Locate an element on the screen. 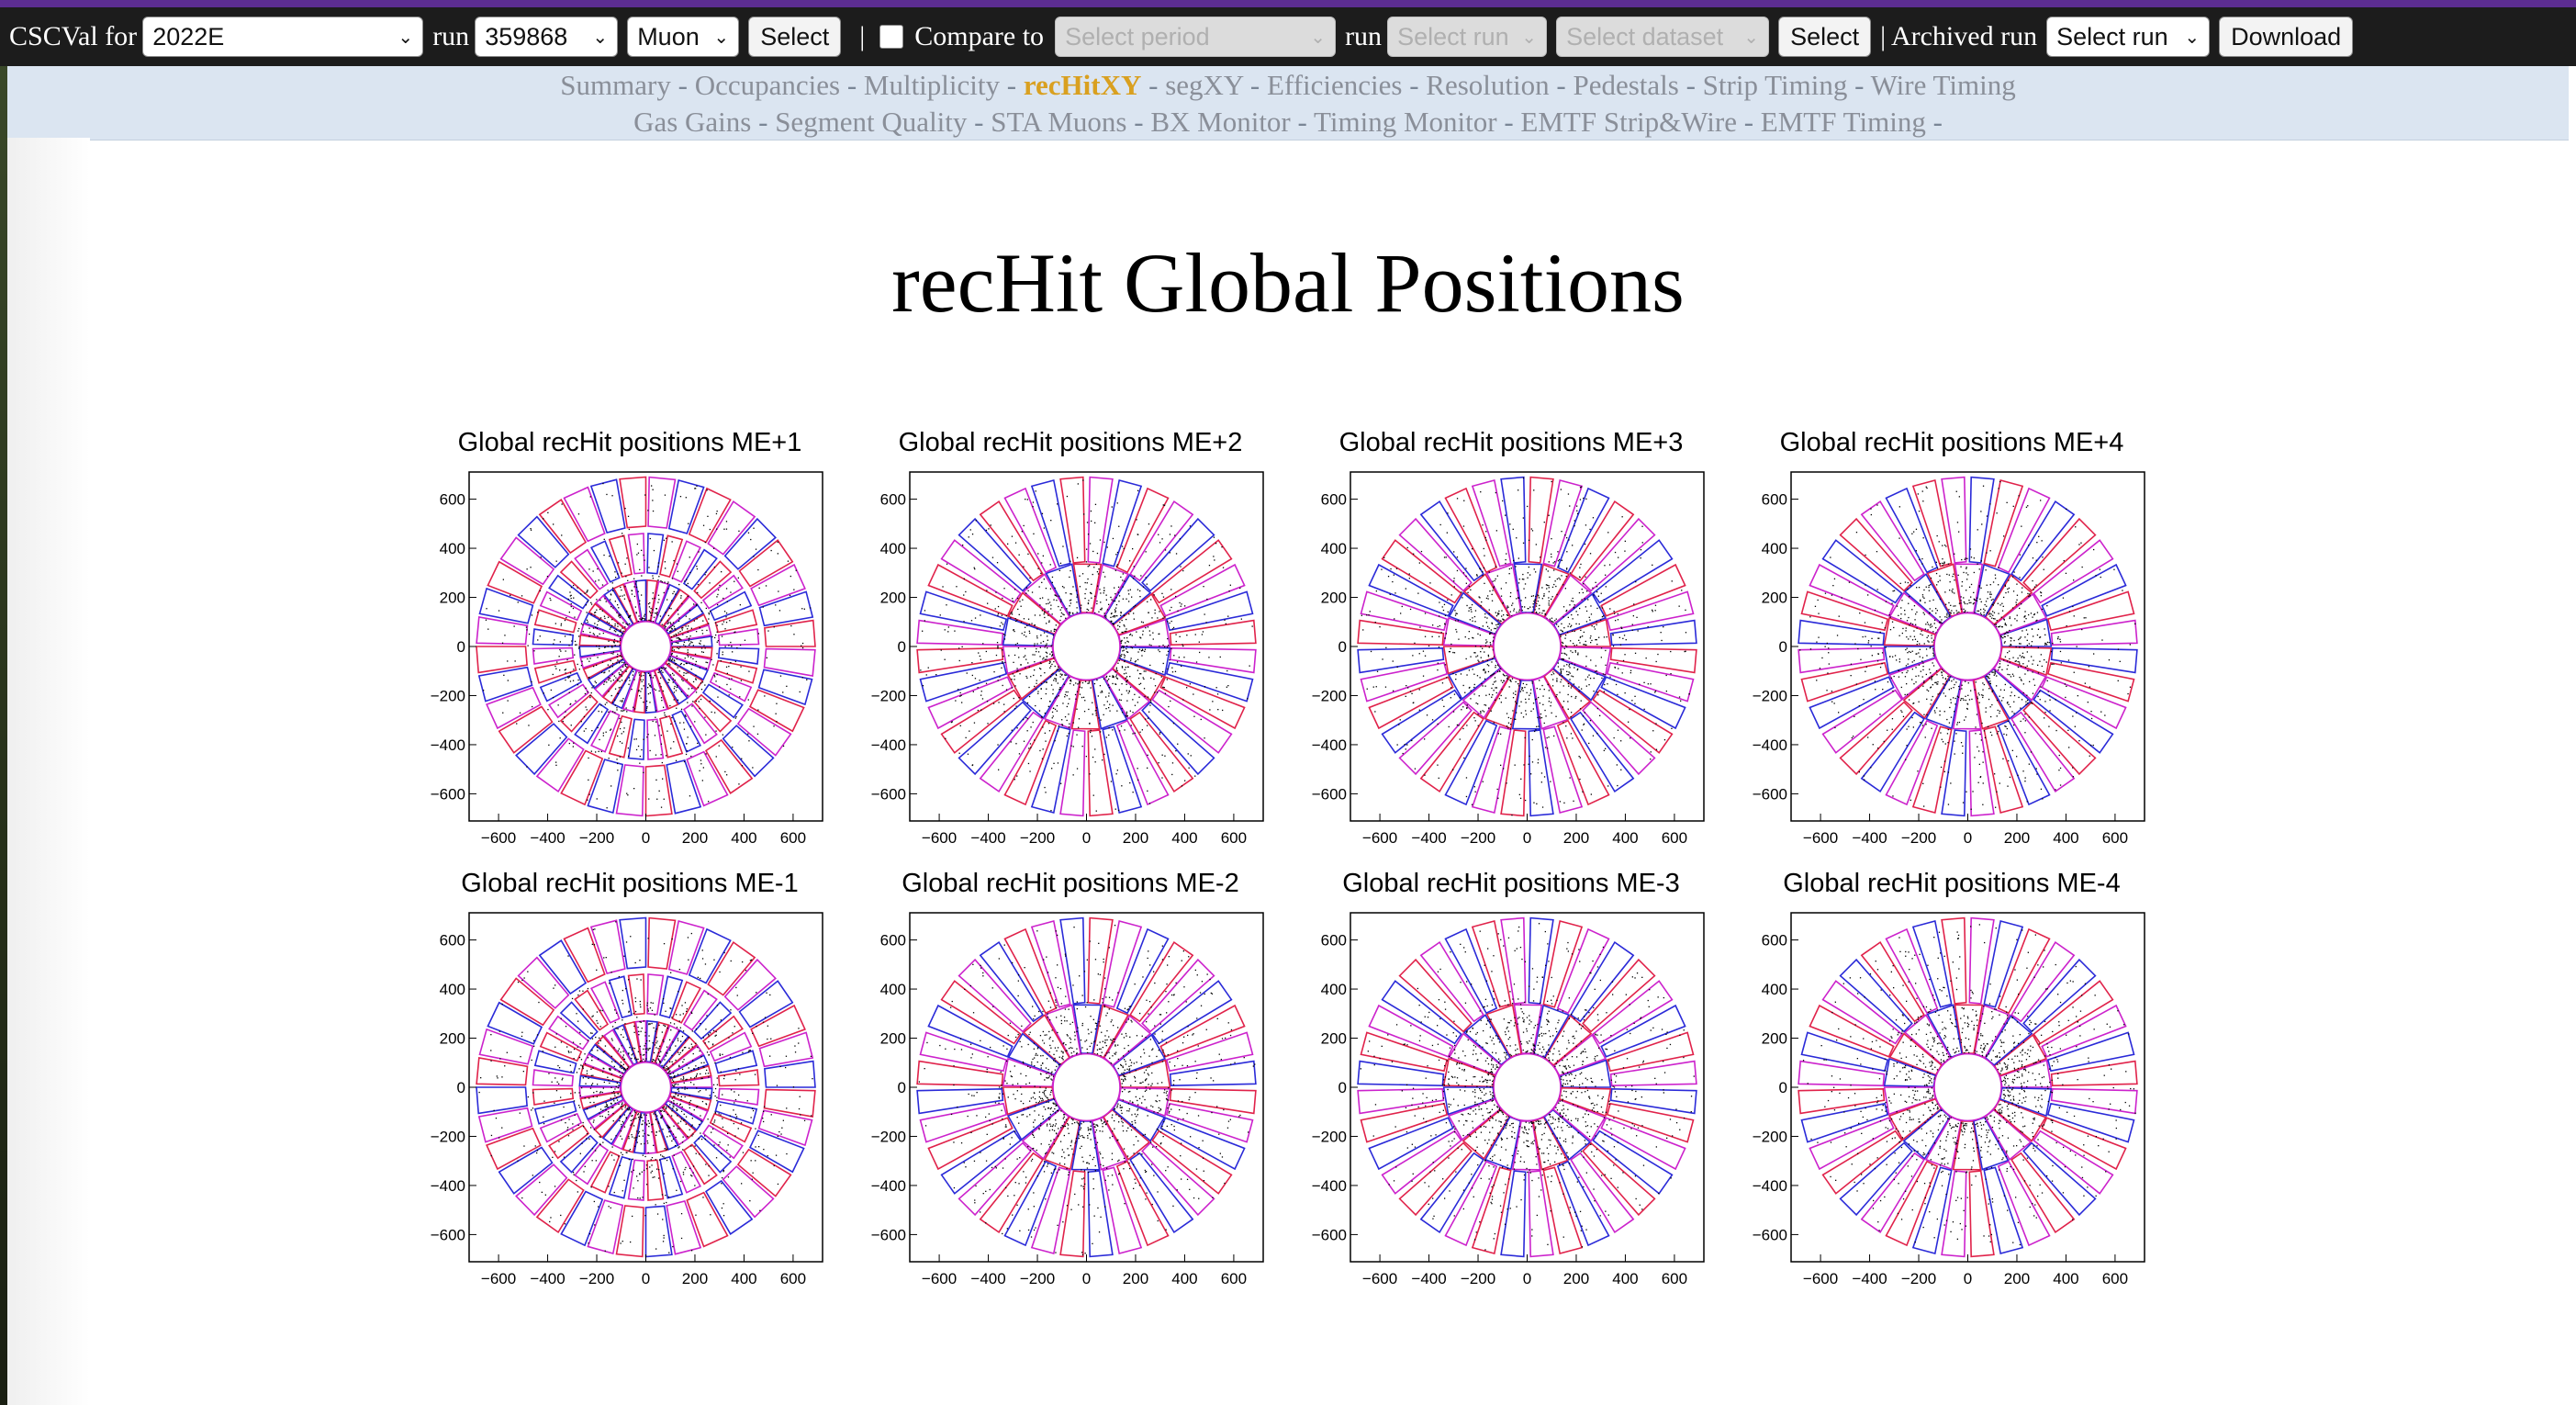 This screenshot has height=1405, width=2576. nav-link-wire-timing: Wire Timing is located at coordinates (1943, 85).